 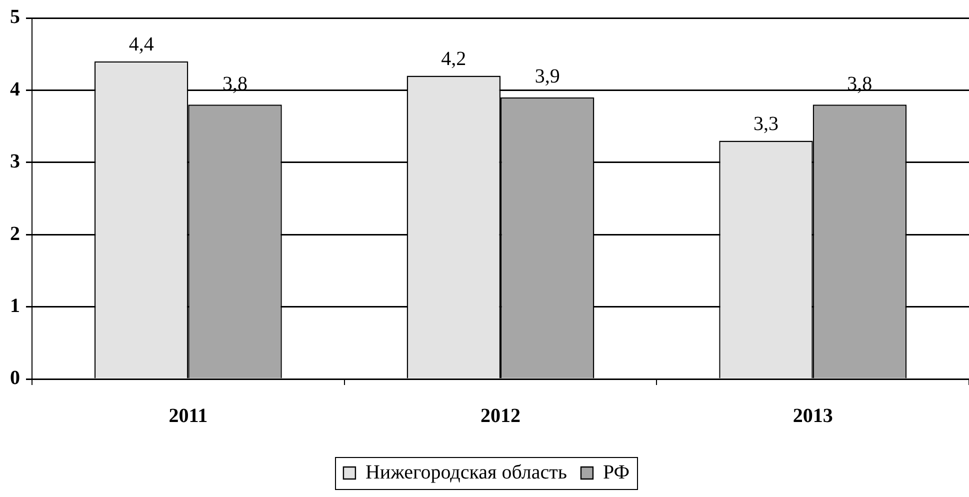 What do you see at coordinates (453, 59) in the screenshot?
I see `data-label: 4,2` at bounding box center [453, 59].